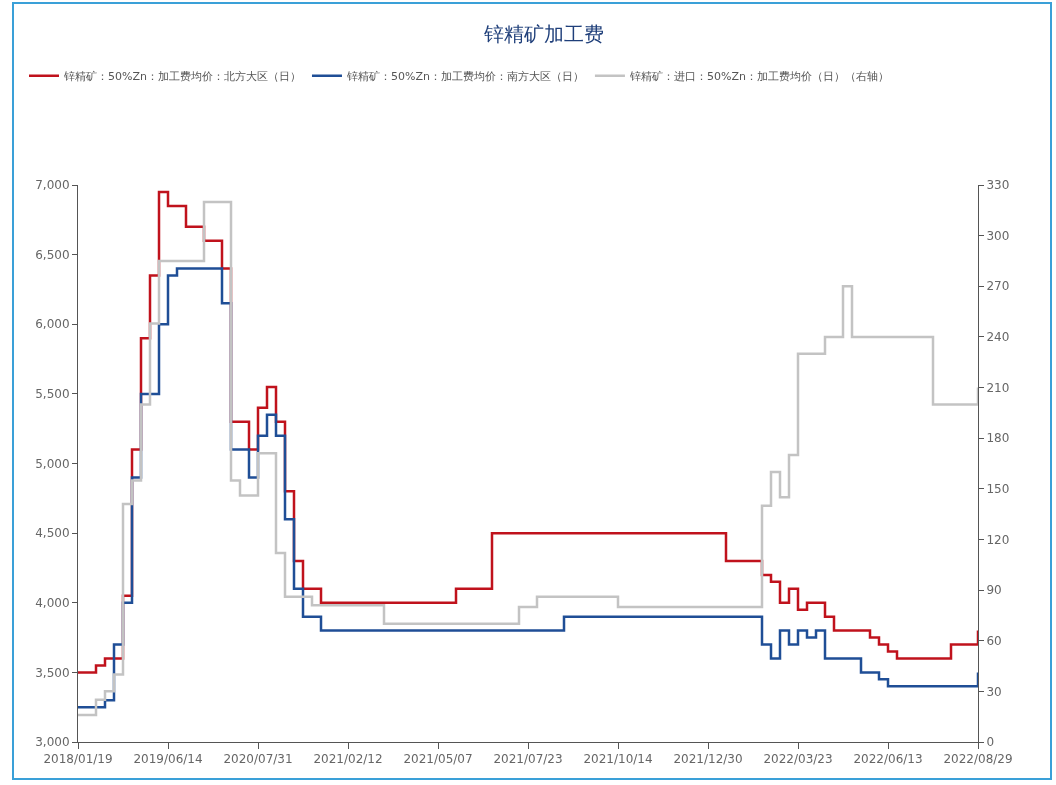 Image resolution: width=1056 pixels, height=785 pixels. Describe the element at coordinates (998, 185) in the screenshot. I see `y2-tick-label: 330` at that location.